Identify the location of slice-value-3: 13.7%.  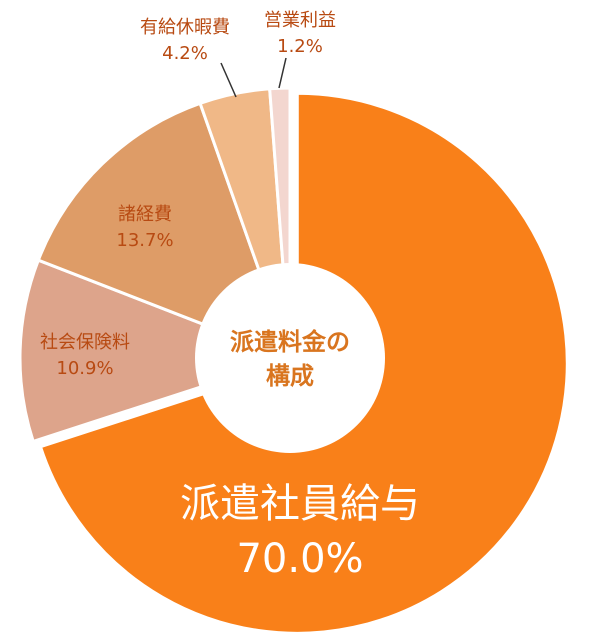
(144, 240).